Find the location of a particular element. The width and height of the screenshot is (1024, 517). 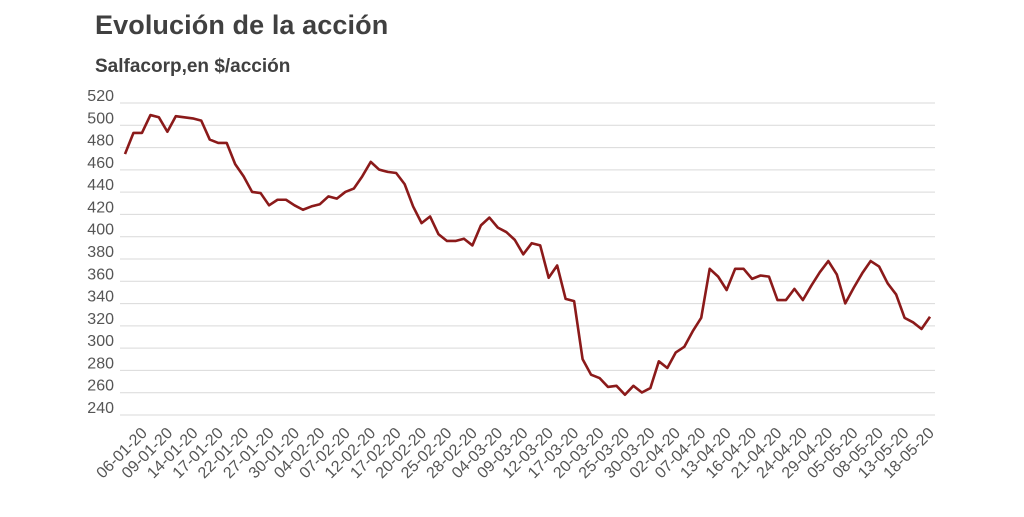

chart-subtitle: Salfacorp,en $/acción is located at coordinates (193, 66).